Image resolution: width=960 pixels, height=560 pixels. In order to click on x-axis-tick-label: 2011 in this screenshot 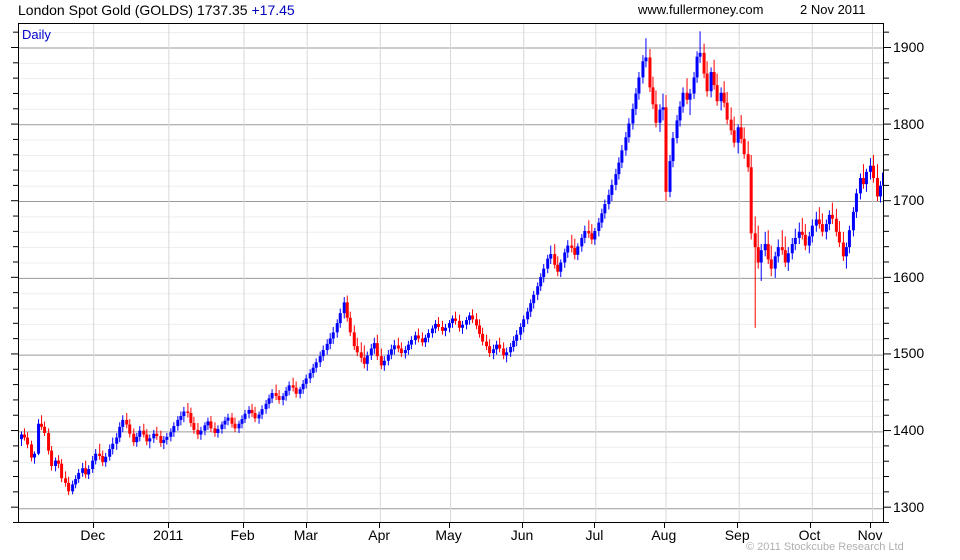, I will do `click(168, 535)`.